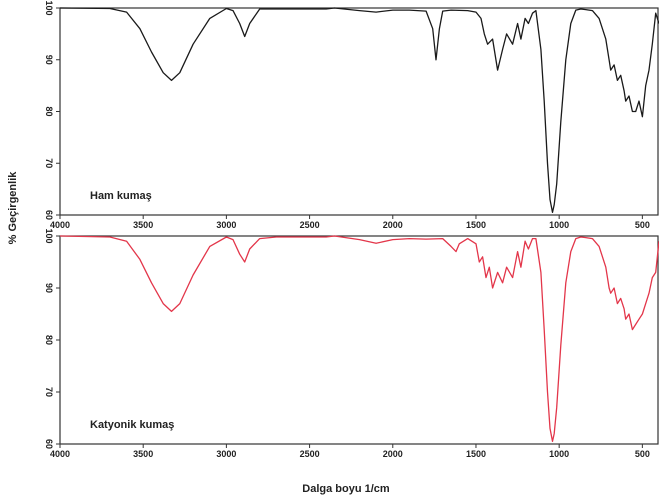 This screenshot has width=659, height=501. I want to click on panel-label: Katyonik kumaş, so click(132, 425).